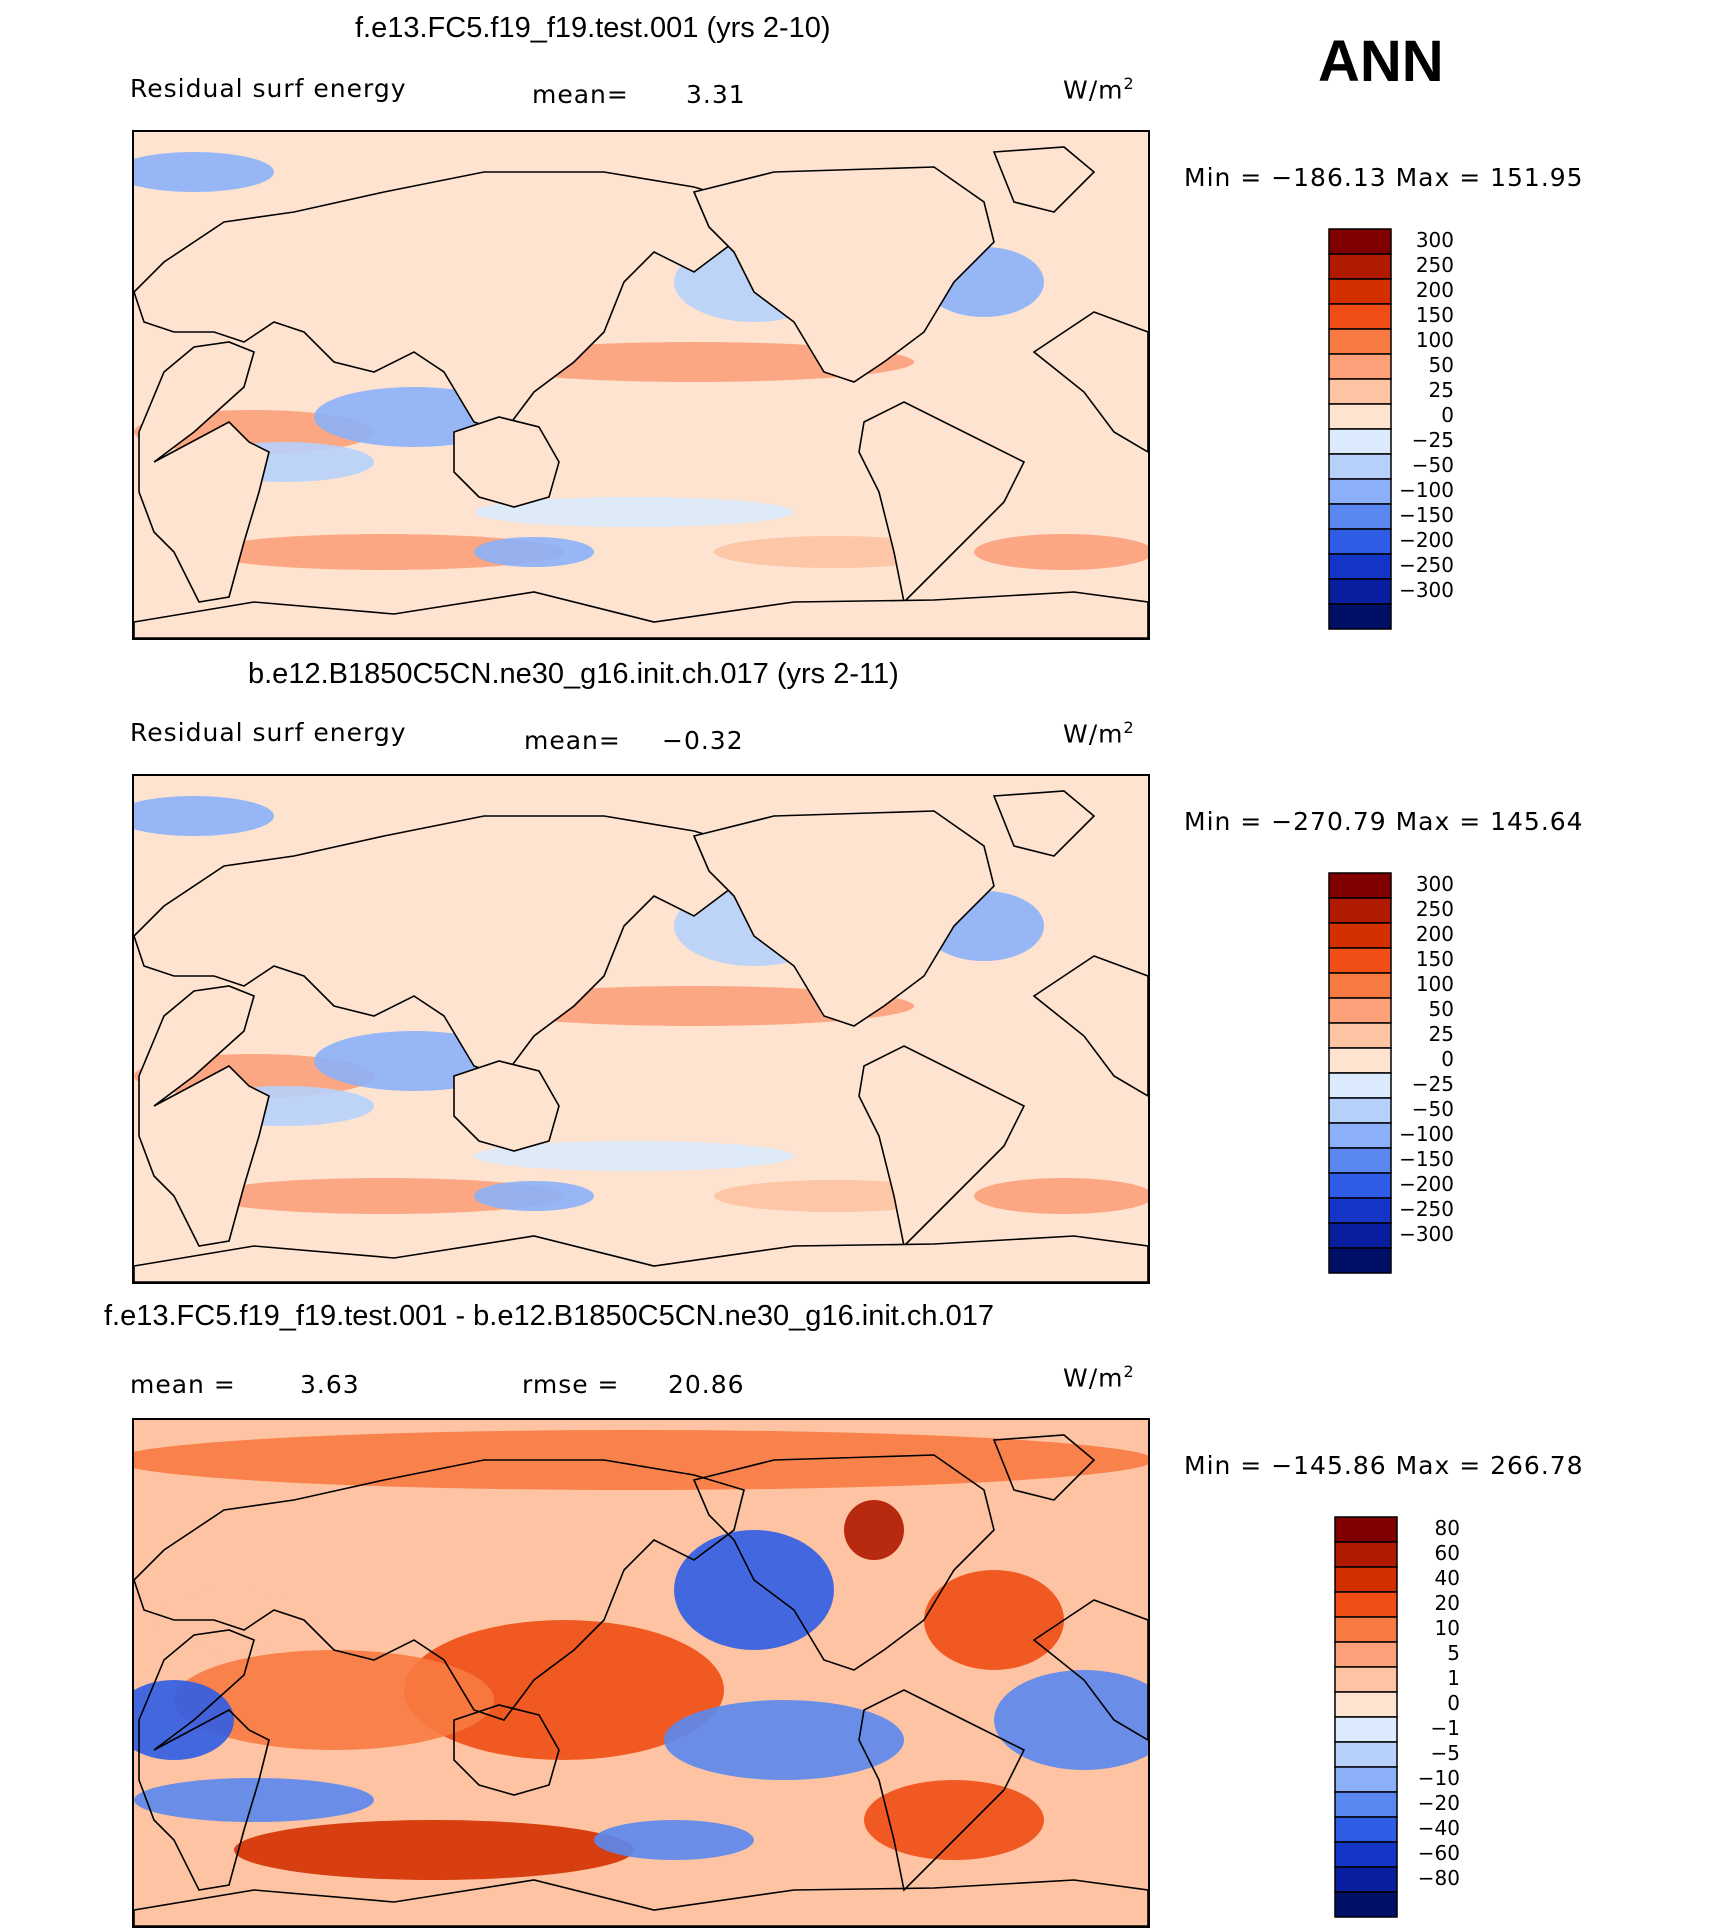 The height and width of the screenshot is (1928, 1710). Describe the element at coordinates (1438, 1828) in the screenshot. I see `colorbar-tick-label: −40` at that location.